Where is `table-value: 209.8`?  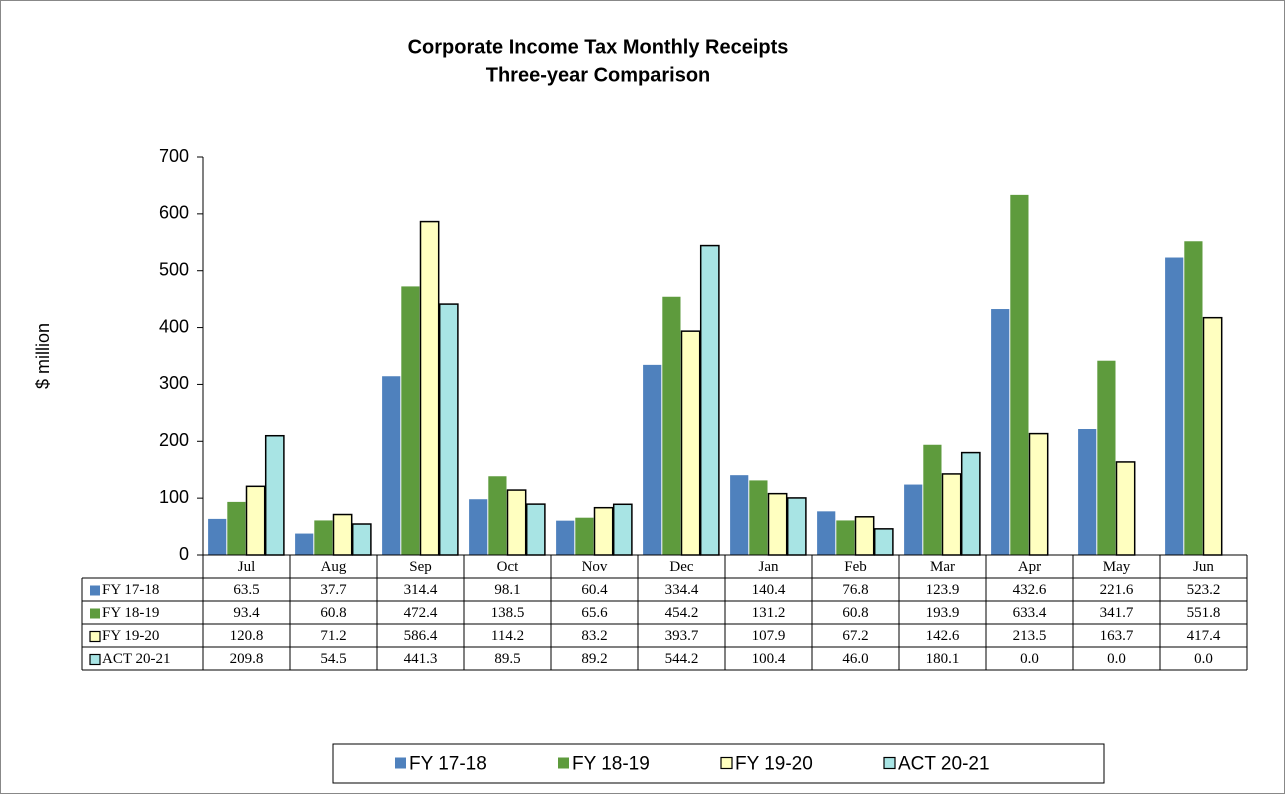 table-value: 209.8 is located at coordinates (247, 659).